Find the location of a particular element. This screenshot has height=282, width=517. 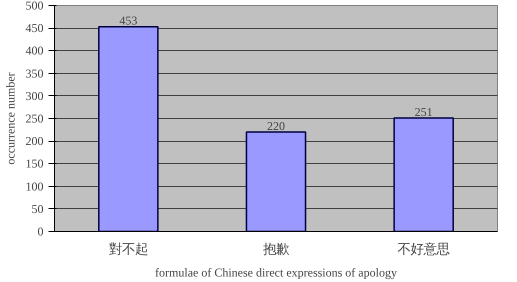

data-label: 220 is located at coordinates (276, 126).